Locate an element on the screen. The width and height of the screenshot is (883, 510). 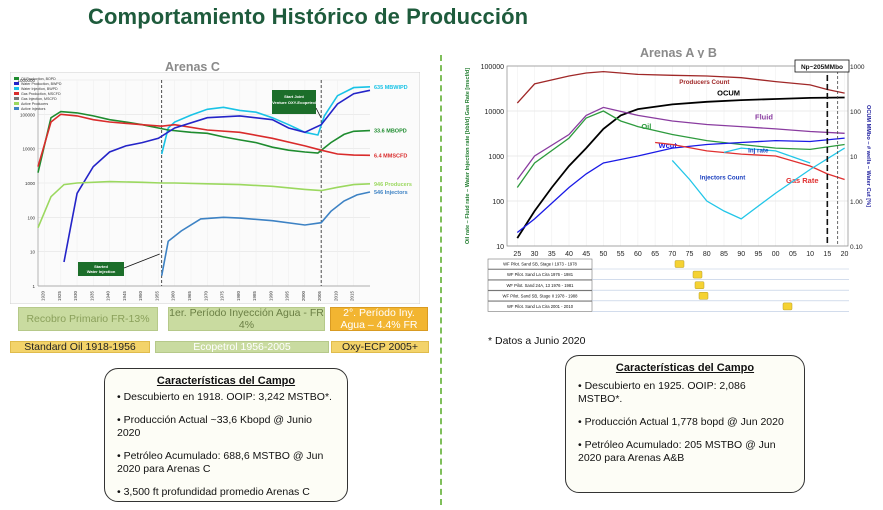
injection-annotation-arrow is located at coordinates (141, 261).